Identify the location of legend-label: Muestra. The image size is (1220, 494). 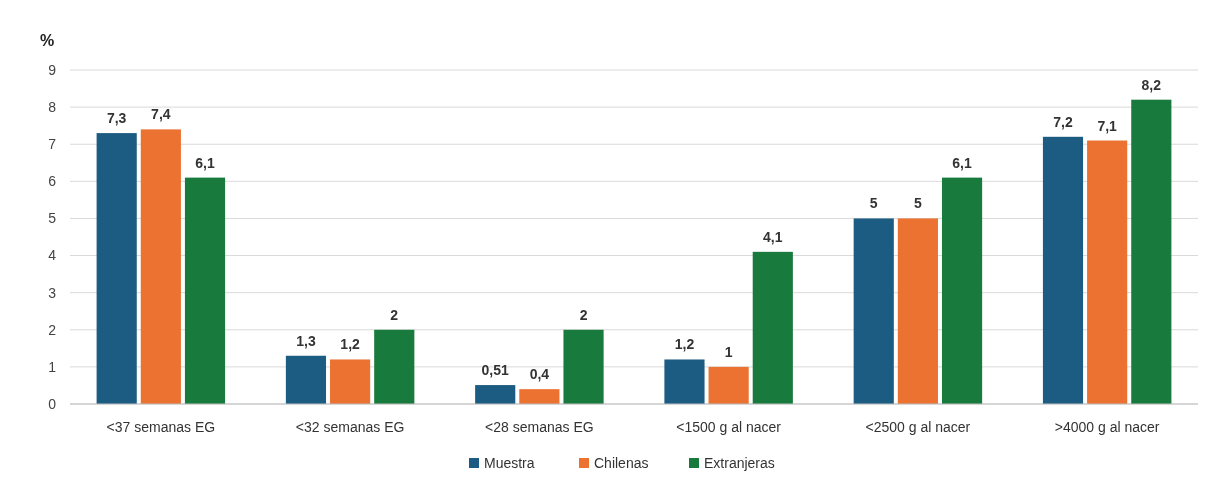
(509, 463).